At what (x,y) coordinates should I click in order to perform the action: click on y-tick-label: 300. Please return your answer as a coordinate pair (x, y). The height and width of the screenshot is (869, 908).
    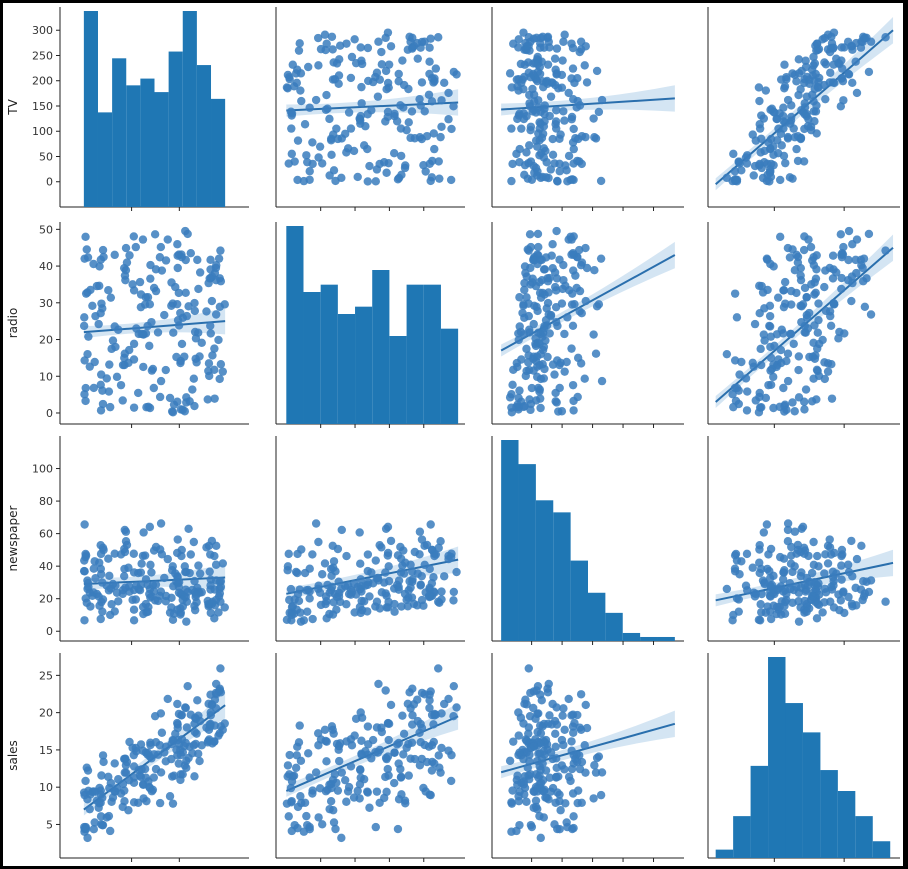
    Looking at the image, I should click on (42, 30).